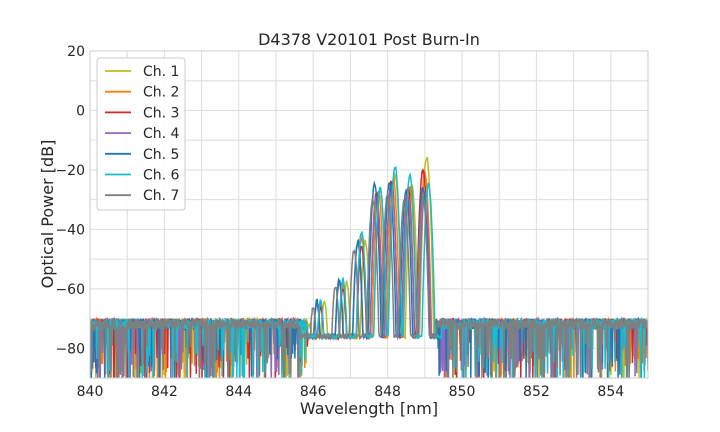 This screenshot has height=432, width=720. What do you see at coordinates (80, 111) in the screenshot?
I see `y-tick-label: 0` at bounding box center [80, 111].